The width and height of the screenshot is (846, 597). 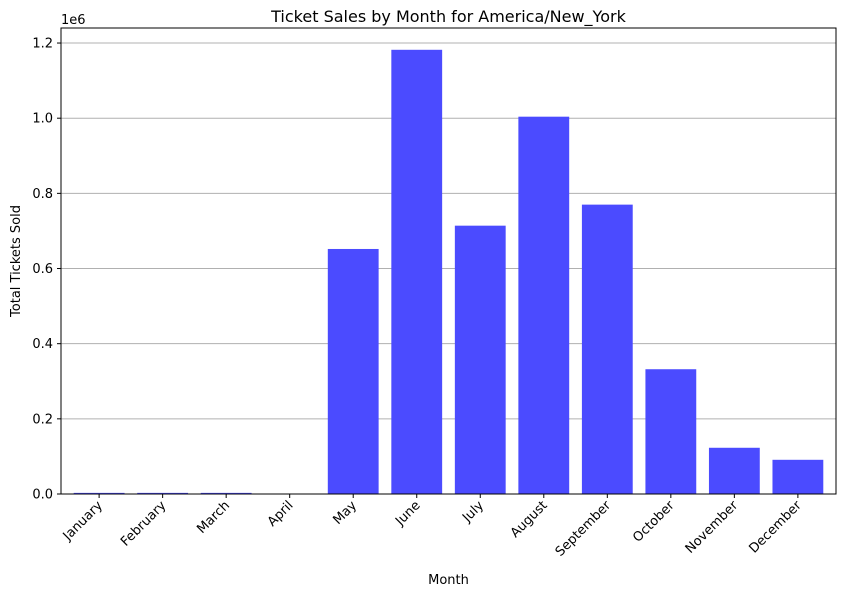 I want to click on y-tick-label: 1.0, so click(x=42, y=119).